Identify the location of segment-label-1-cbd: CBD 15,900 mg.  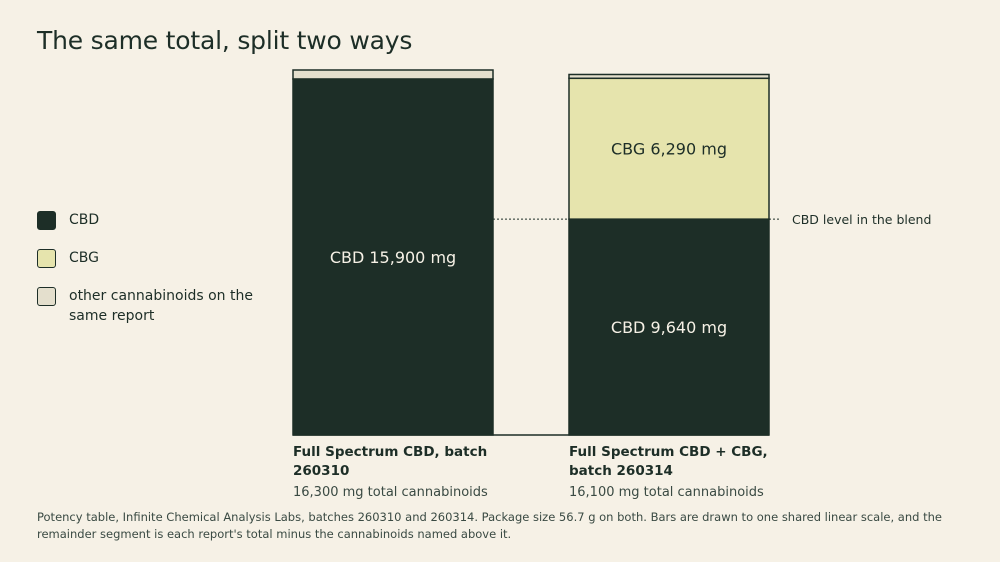
(393, 257).